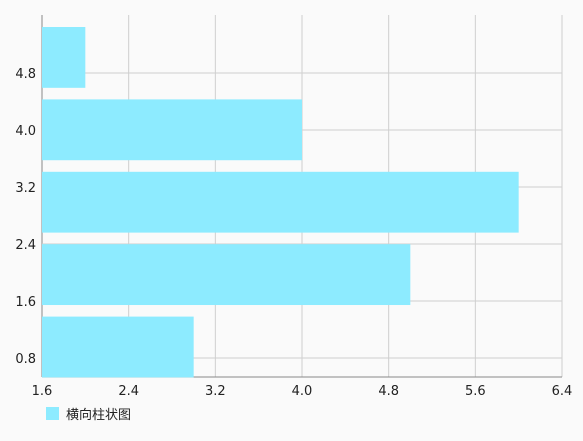 The image size is (583, 441). I want to click on x-tick-label: 3.2, so click(215, 391).